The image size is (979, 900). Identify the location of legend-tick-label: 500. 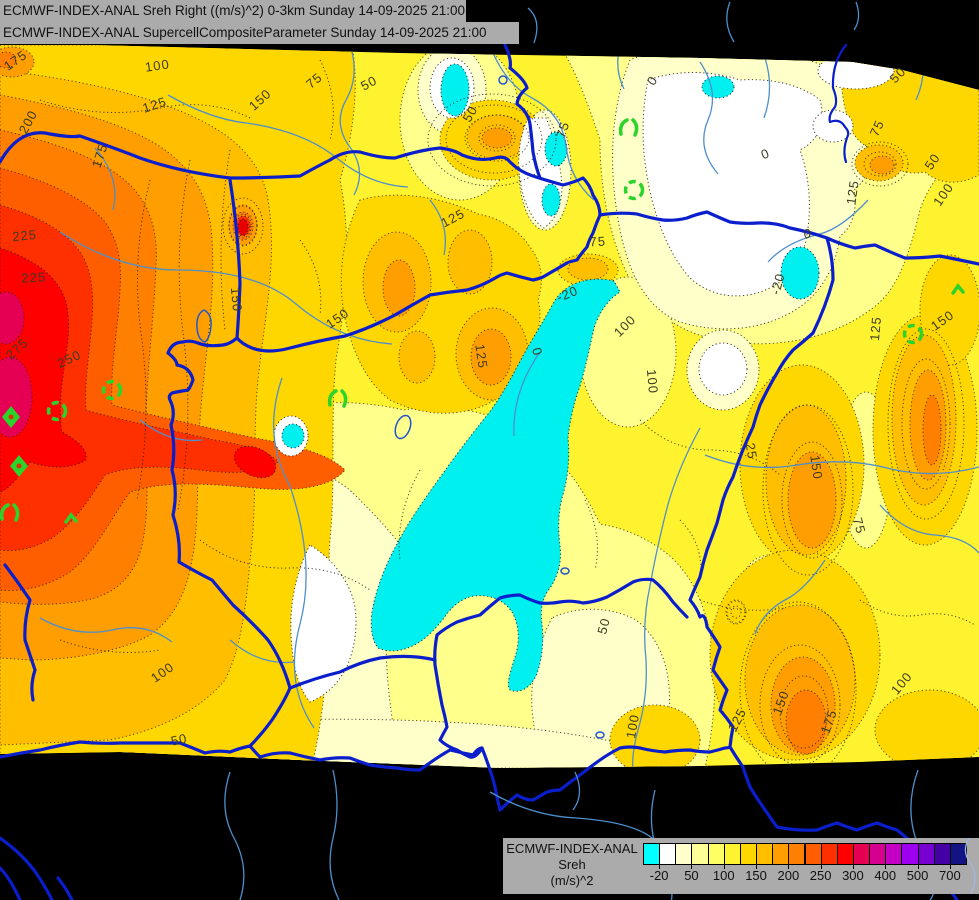
(917, 875).